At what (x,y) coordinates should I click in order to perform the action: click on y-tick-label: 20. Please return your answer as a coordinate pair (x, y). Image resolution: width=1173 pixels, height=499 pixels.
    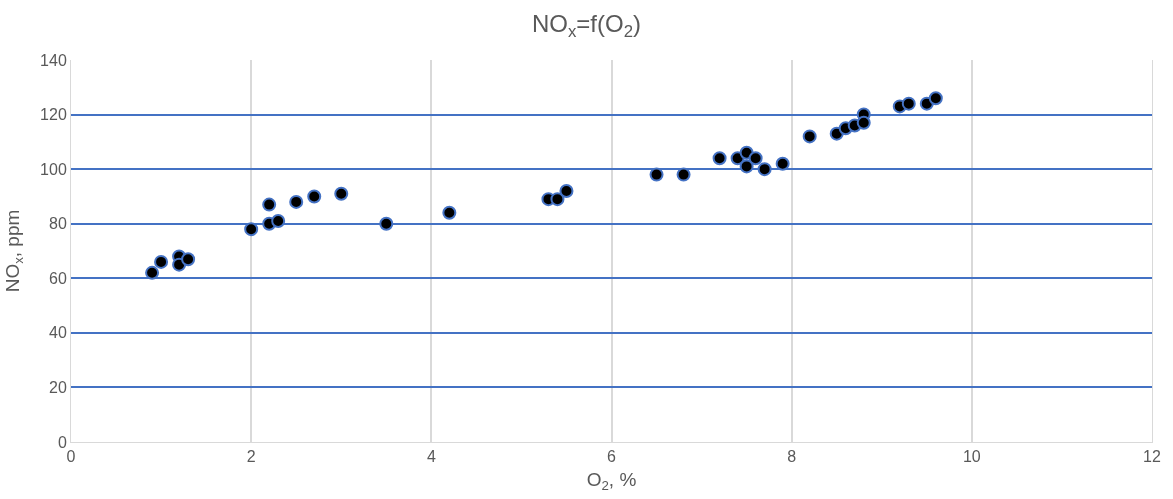
    Looking at the image, I should click on (58, 388).